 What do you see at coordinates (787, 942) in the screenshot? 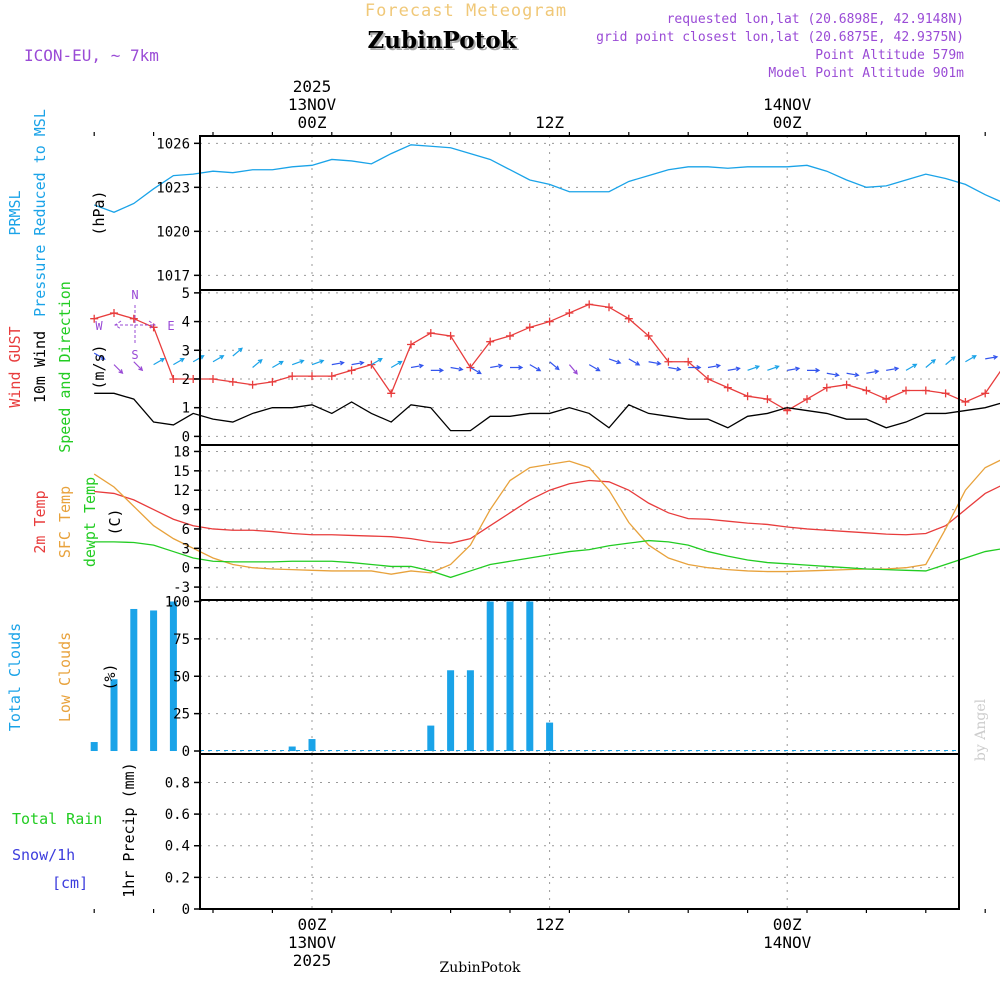
I see `bottom-date-label: 14NOV` at bounding box center [787, 942].